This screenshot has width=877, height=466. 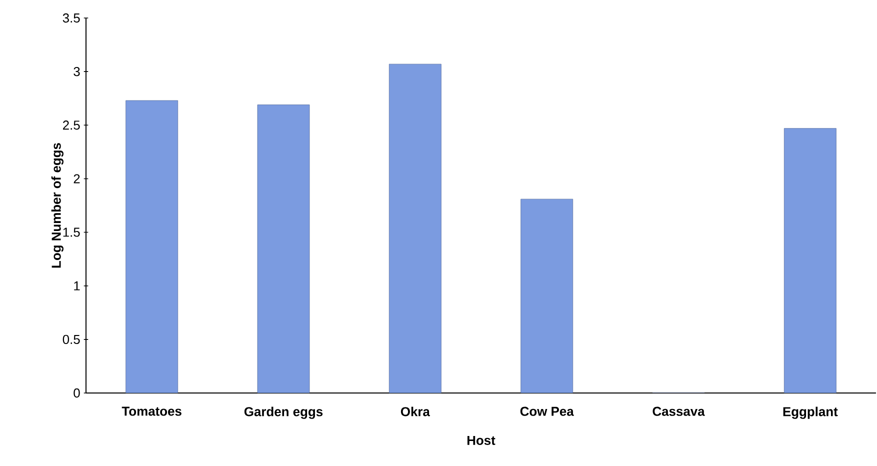 I want to click on x-tick-label: Garden eggs, so click(x=283, y=412).